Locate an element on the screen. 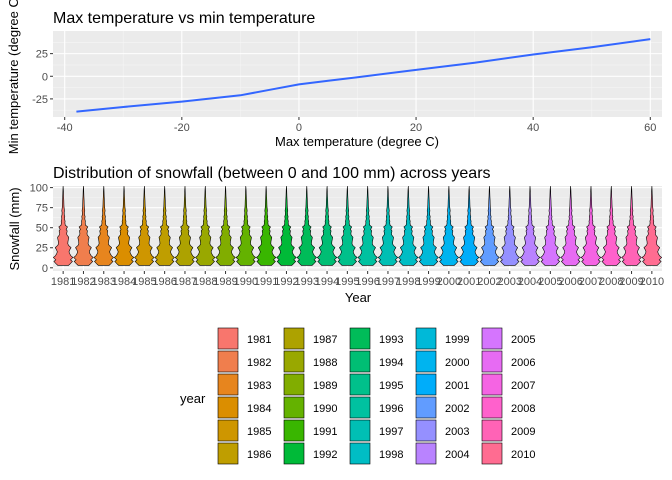  violin-2004 is located at coordinates (530, 225).